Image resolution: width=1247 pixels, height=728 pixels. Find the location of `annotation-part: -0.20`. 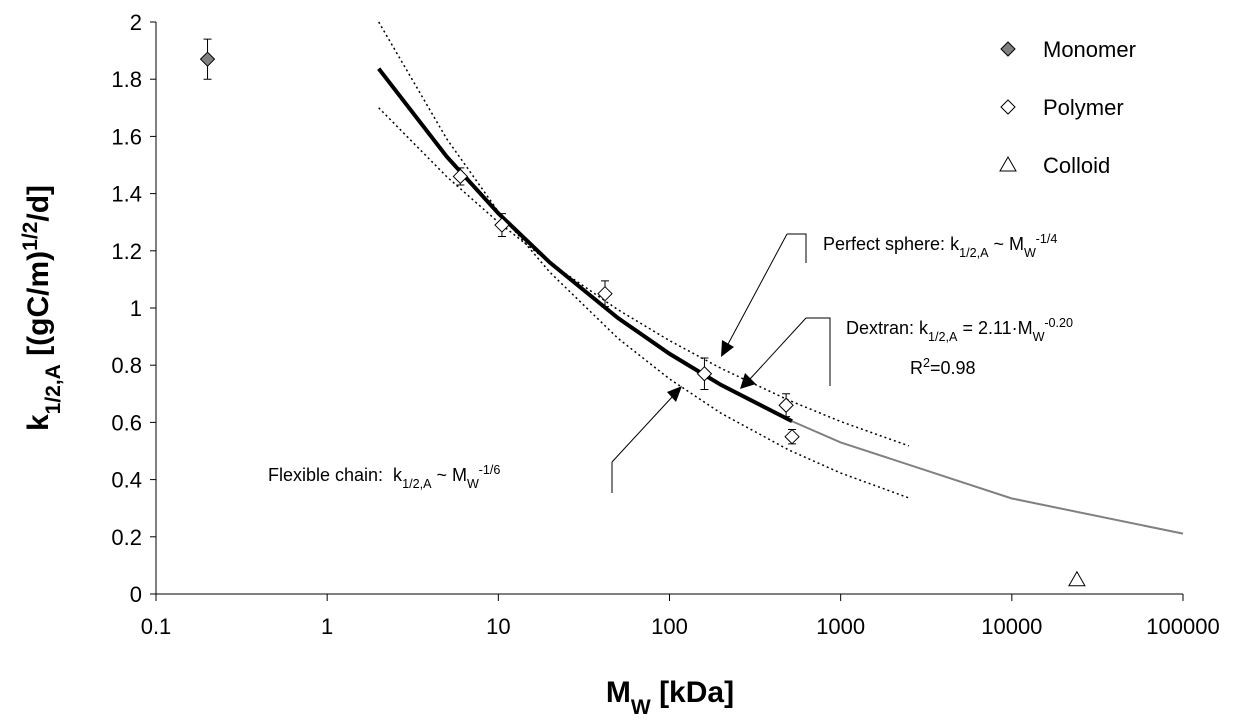

annotation-part: -0.20 is located at coordinates (1058, 323).